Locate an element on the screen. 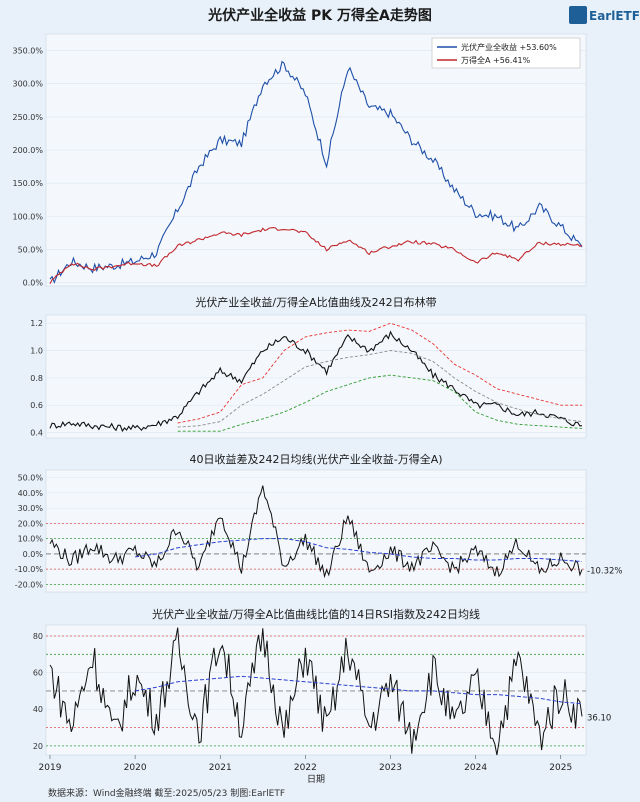 This screenshot has height=802, width=640. x-tick-label: 2023 is located at coordinates (390, 768).